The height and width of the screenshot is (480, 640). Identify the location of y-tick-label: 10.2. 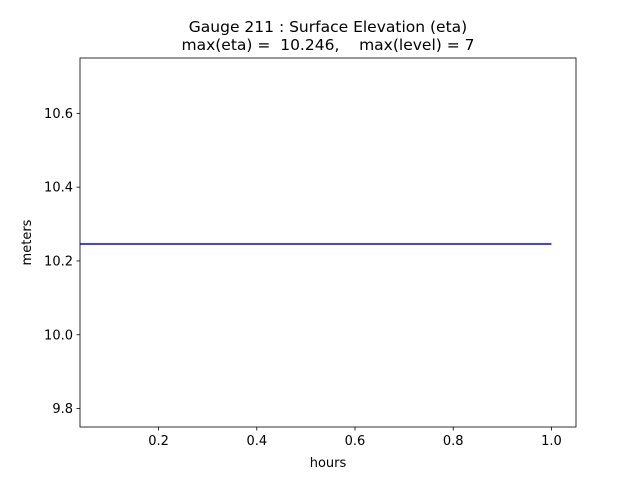
(58, 261).